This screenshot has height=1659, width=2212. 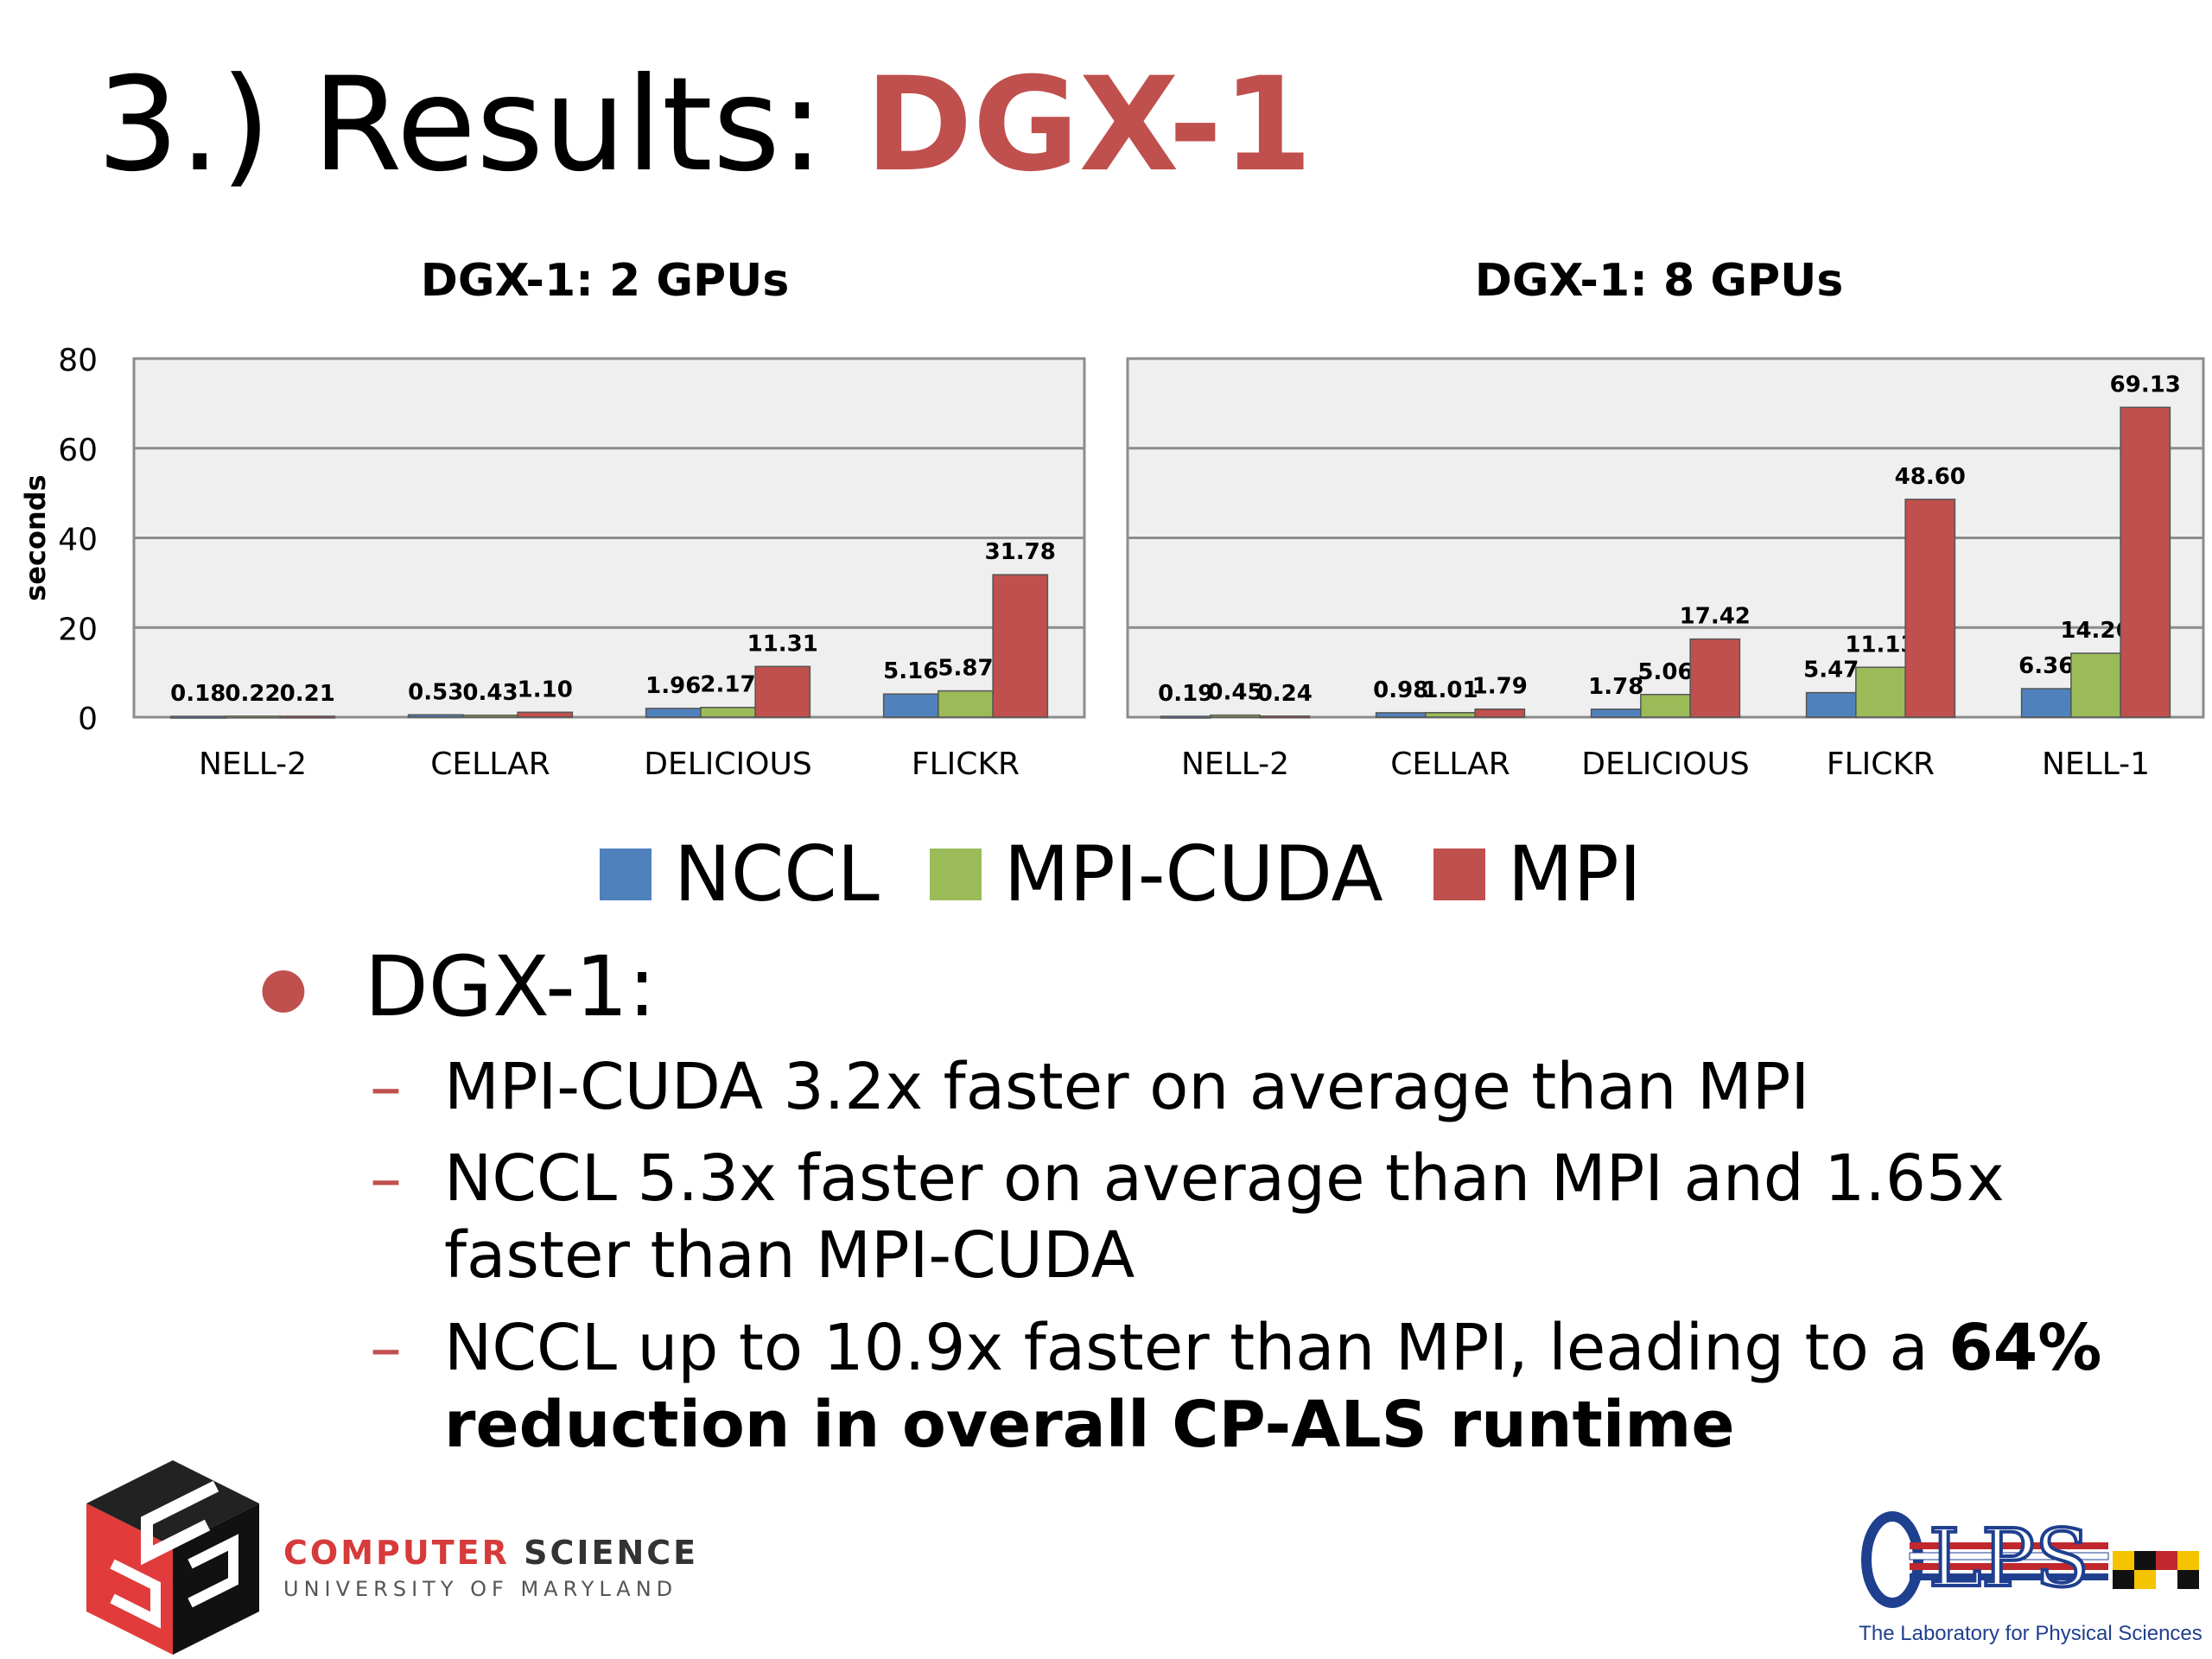 What do you see at coordinates (1831, 704) in the screenshot?
I see `chart2-bar-nccl-flickr` at bounding box center [1831, 704].